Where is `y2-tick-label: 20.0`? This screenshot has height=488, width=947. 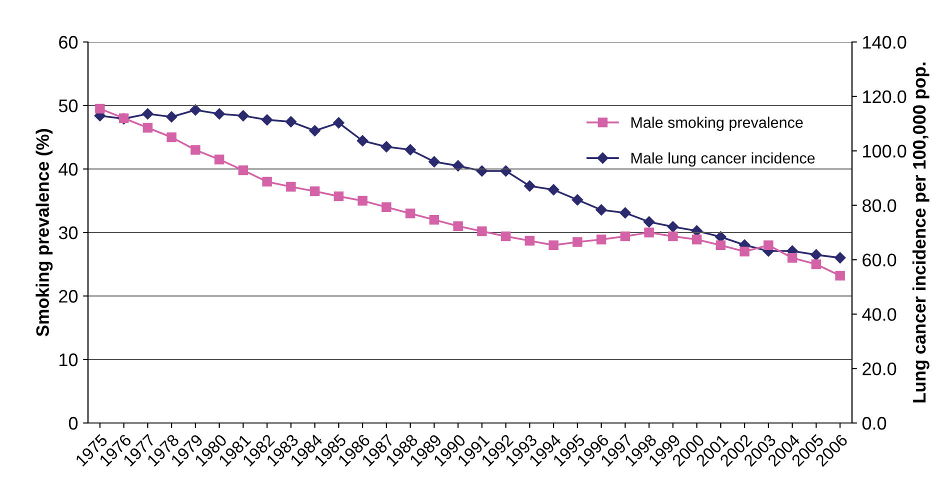
y2-tick-label: 20.0 is located at coordinates (879, 369).